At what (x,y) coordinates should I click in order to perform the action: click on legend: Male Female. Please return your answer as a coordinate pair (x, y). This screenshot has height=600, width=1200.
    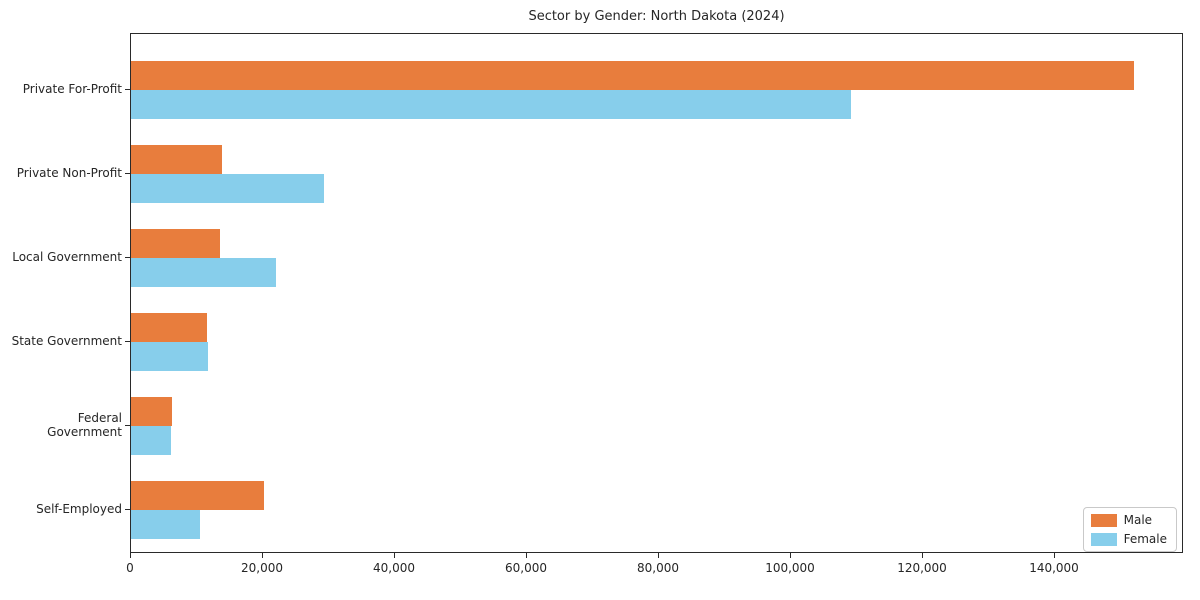
    Looking at the image, I should click on (1129, 529).